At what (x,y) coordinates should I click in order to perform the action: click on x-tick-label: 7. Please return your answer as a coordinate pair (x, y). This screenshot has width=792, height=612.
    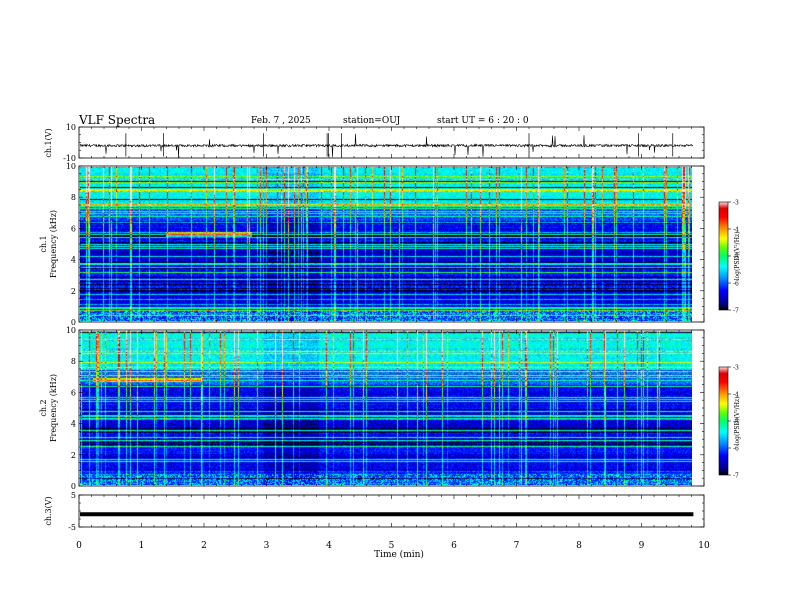
    Looking at the image, I should click on (517, 546).